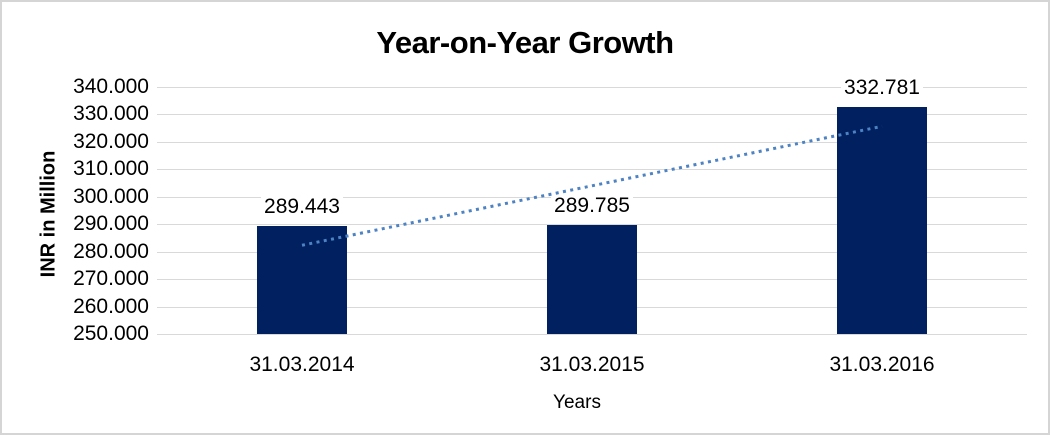 This screenshot has width=1050, height=435. I want to click on y-tick-label: 260.000, so click(111, 306).